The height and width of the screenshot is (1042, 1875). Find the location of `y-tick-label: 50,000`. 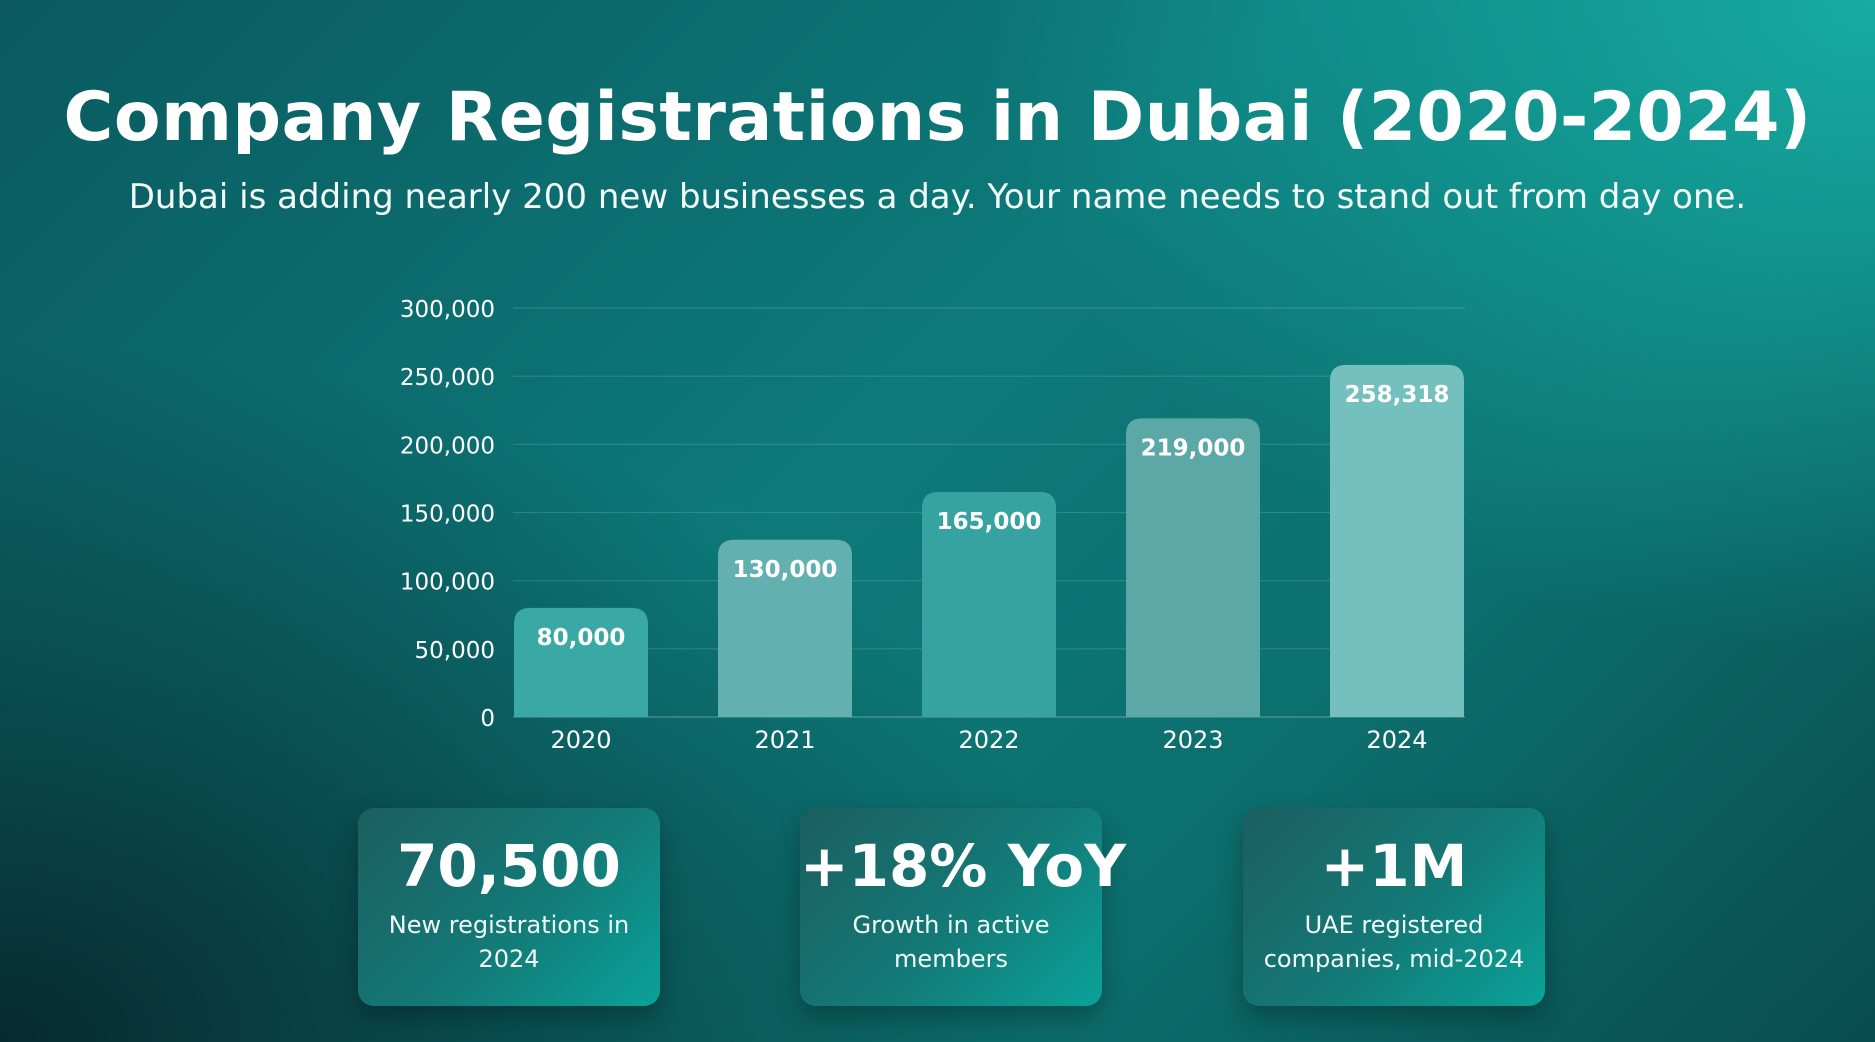

y-tick-label: 50,000 is located at coordinates (455, 651).